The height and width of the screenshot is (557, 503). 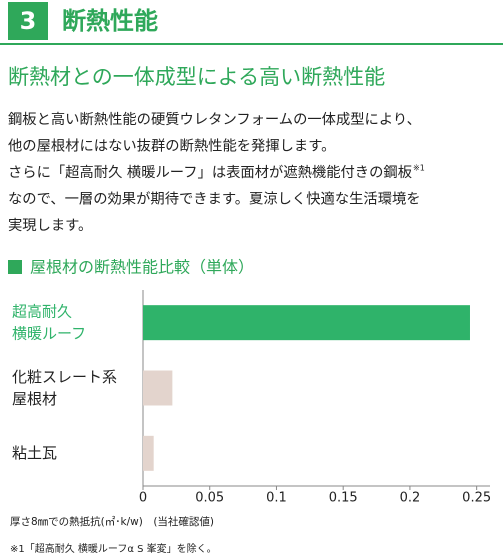 What do you see at coordinates (196, 77) in the screenshot?
I see `heading: 断熱材との一体成型による高い断熱性能` at bounding box center [196, 77].